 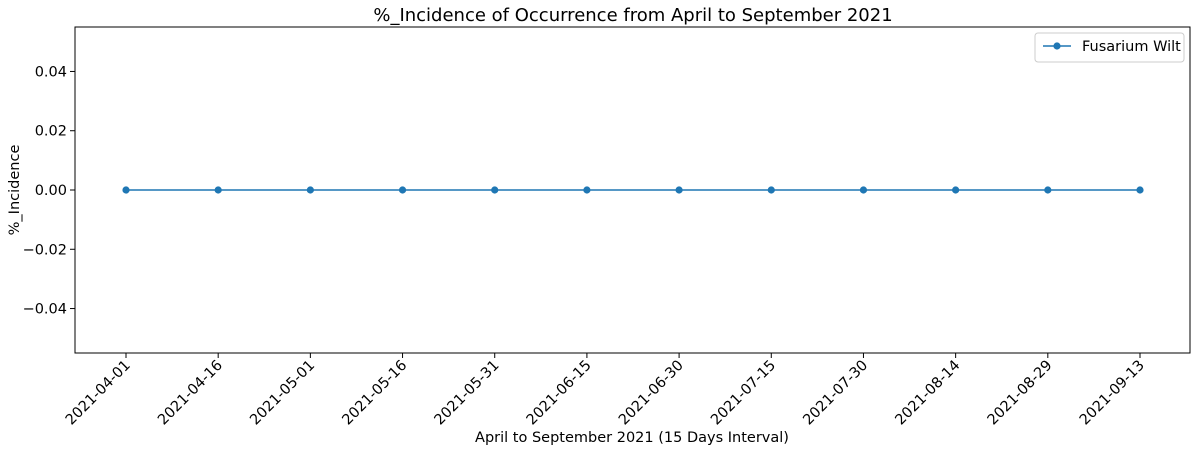 I want to click on legend-label-fusarium-wilt: Fusarium Wilt, so click(x=1131, y=47).